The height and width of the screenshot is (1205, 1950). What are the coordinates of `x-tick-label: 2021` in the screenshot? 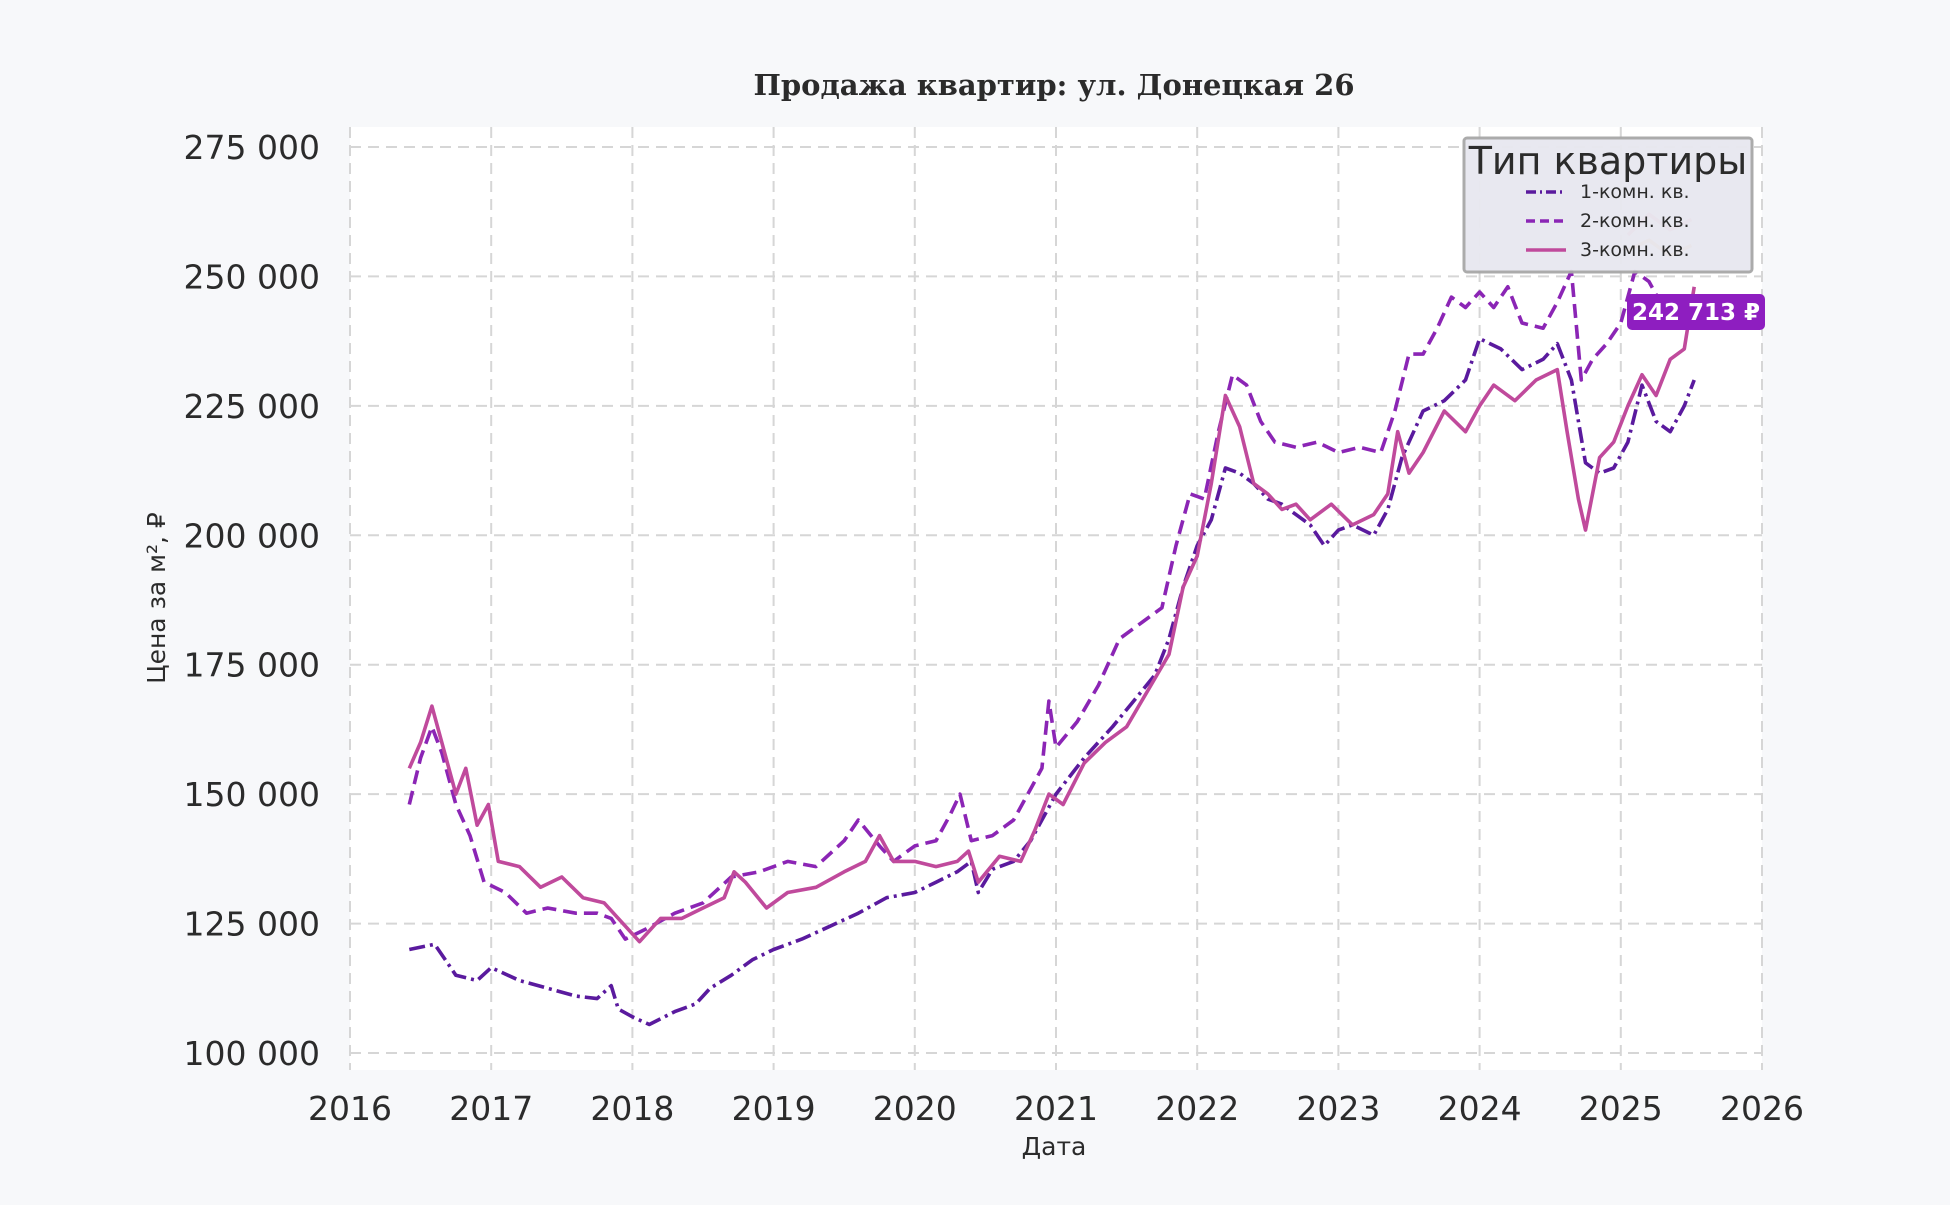 It's located at (1056, 1108).